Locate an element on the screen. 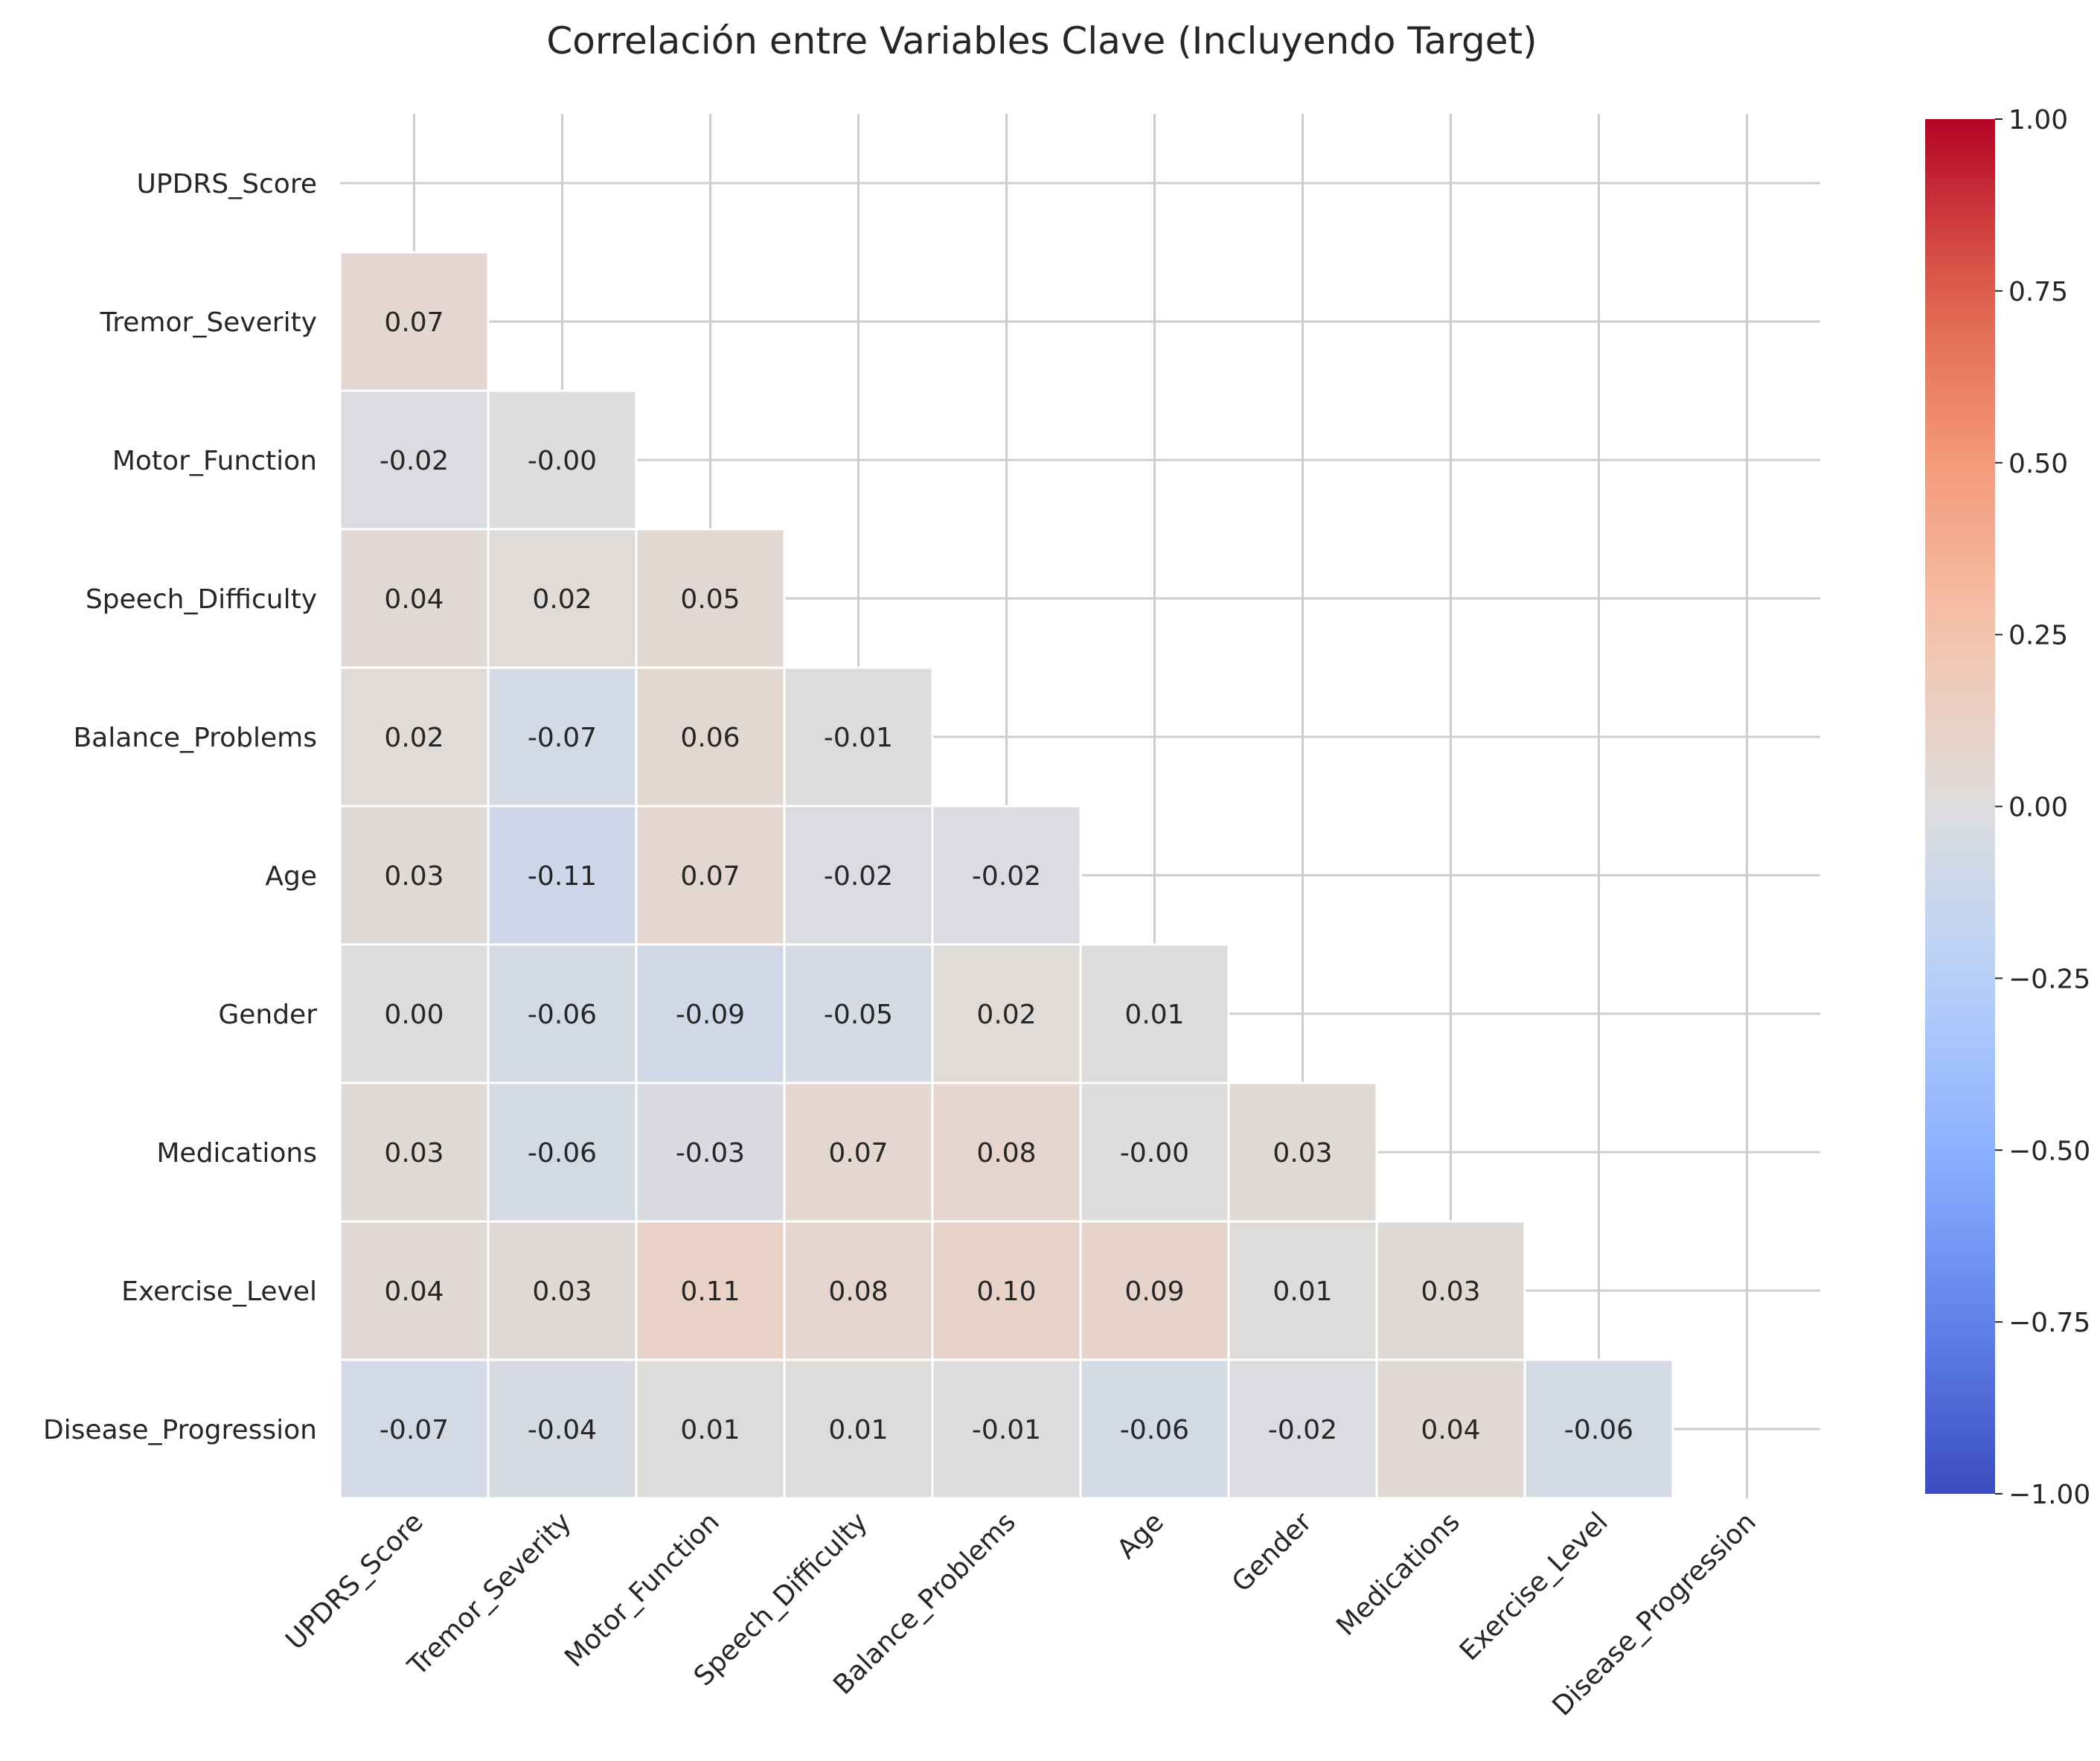 The height and width of the screenshot is (1761, 2100). heatmap-cell-value: -0.04 is located at coordinates (562, 1430).